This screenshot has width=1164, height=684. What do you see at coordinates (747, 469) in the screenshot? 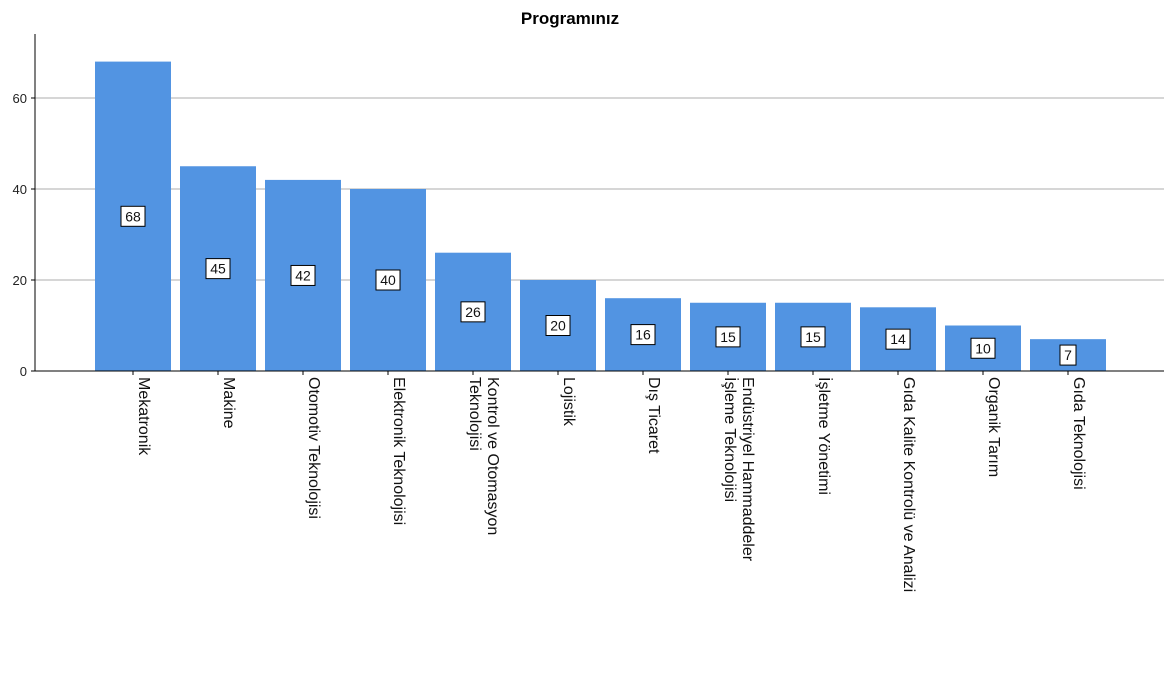
I see `x-tick-label: Endüstriyel Hammaddeler` at bounding box center [747, 469].